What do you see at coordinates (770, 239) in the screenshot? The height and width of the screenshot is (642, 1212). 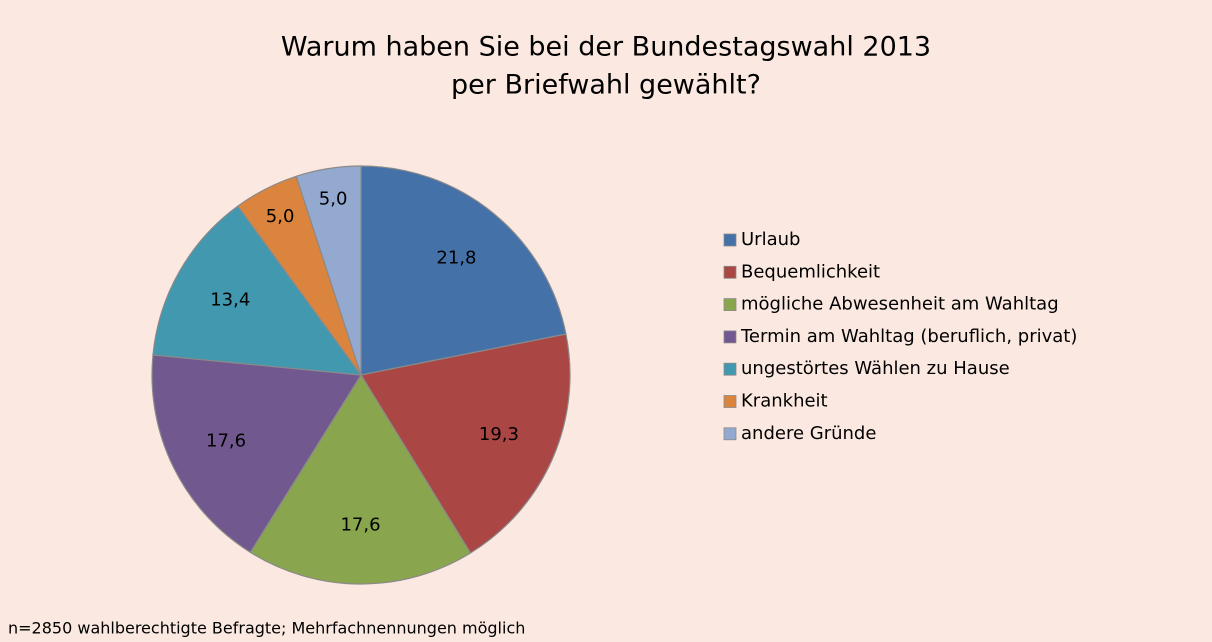 I see `legend-label: Urlaub` at bounding box center [770, 239].